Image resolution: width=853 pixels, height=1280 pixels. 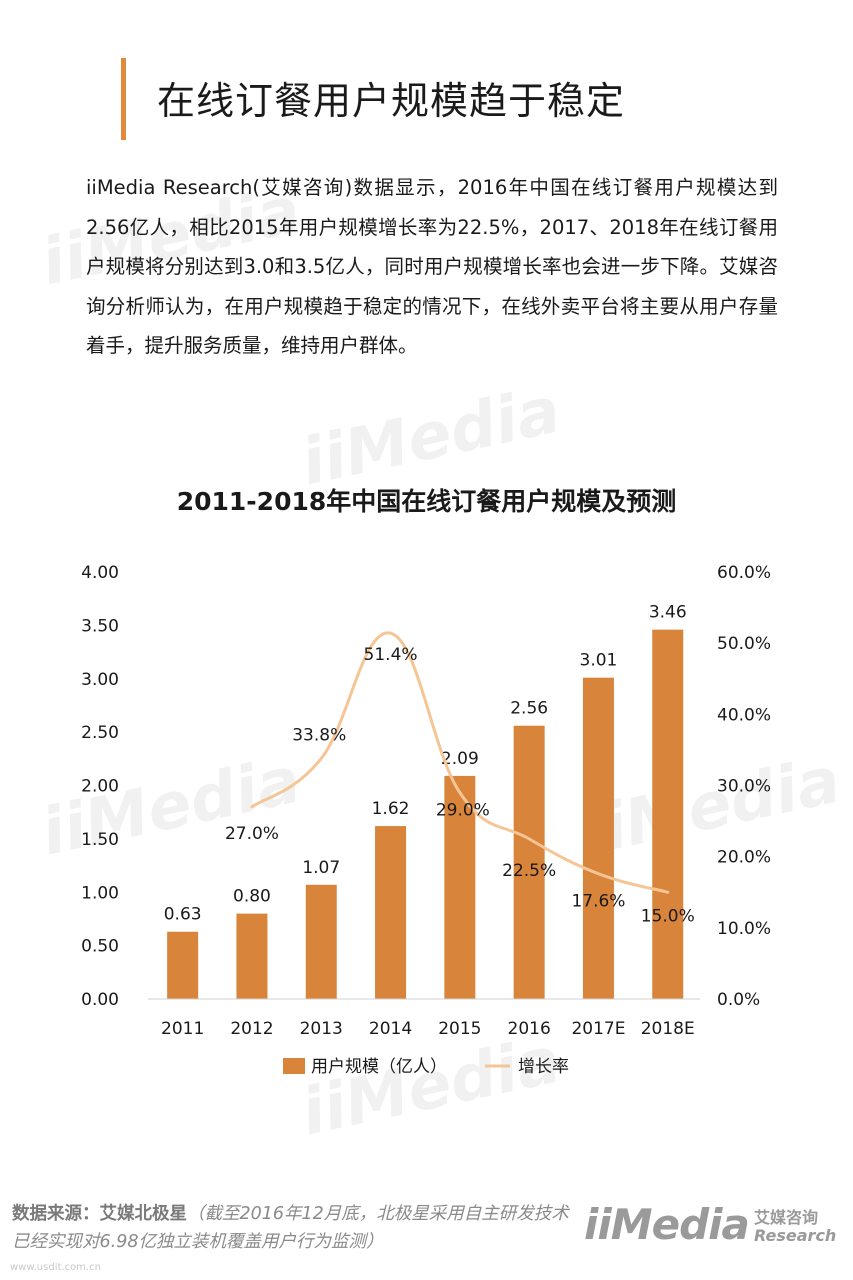 What do you see at coordinates (100, 1000) in the screenshot?
I see `y-left-tick-label: 0.00` at bounding box center [100, 1000].